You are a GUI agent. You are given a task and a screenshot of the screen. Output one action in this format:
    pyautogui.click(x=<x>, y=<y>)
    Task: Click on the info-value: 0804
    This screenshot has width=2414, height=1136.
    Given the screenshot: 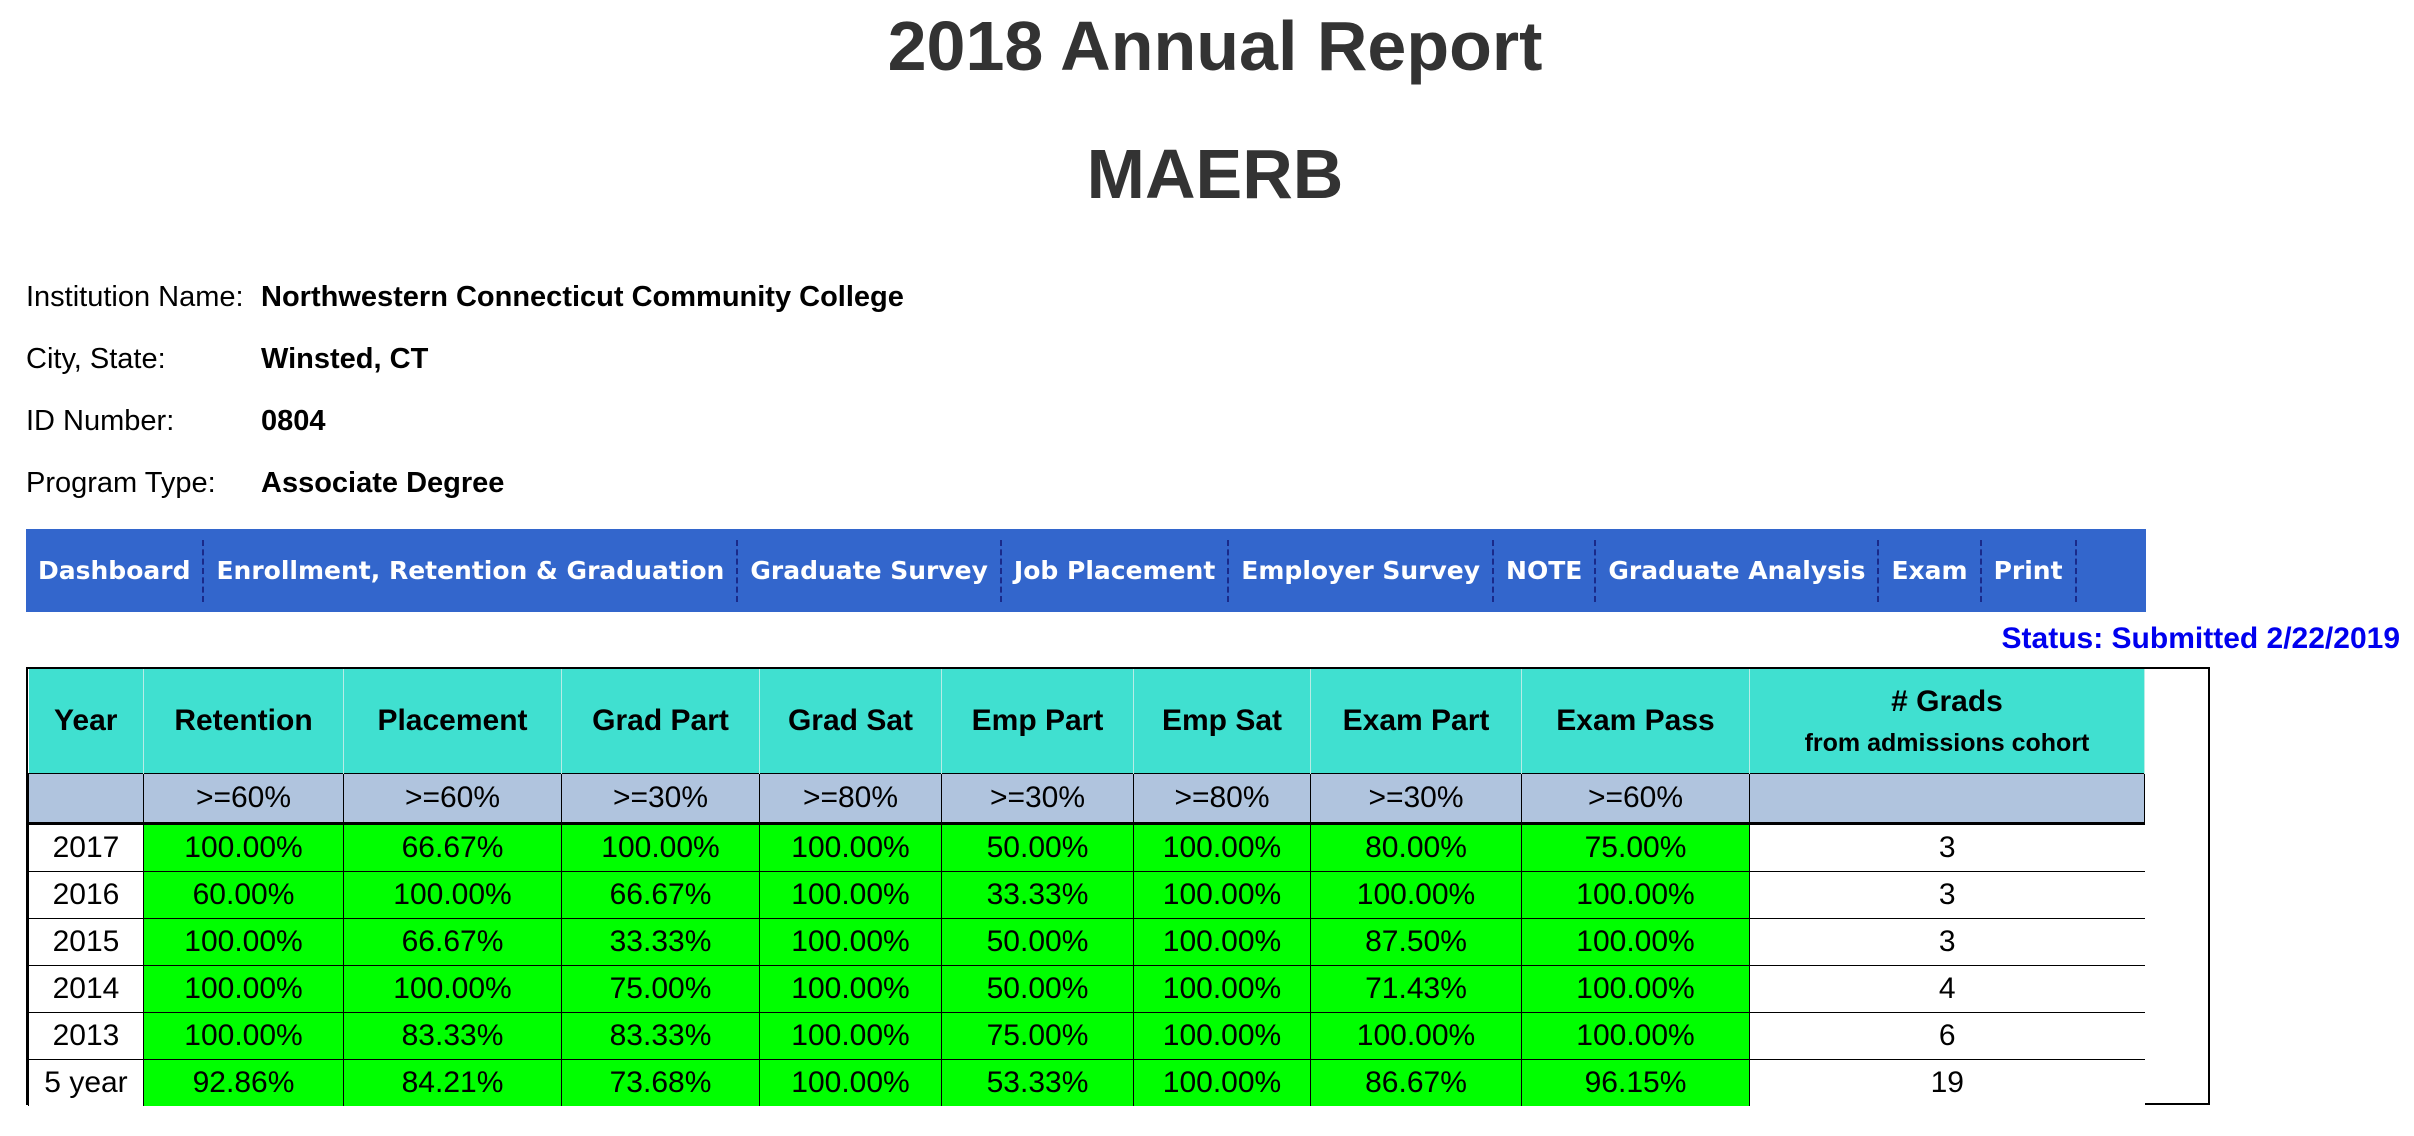 What is the action you would take?
    pyautogui.click(x=293, y=420)
    